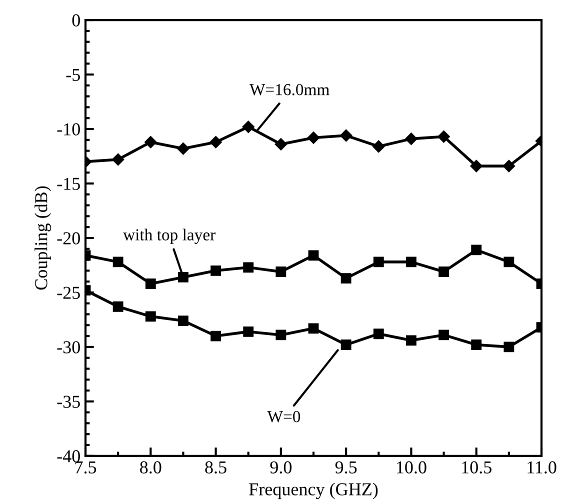  I want to click on y-tick-label: -5, so click(73, 74).